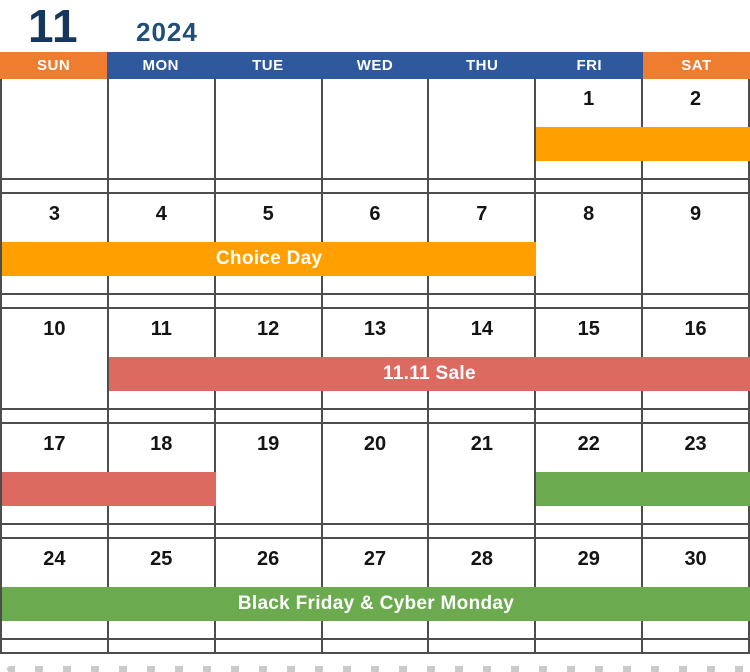 This screenshot has height=672, width=750. Describe the element at coordinates (161, 65) in the screenshot. I see `day-header-mon: MON` at that location.